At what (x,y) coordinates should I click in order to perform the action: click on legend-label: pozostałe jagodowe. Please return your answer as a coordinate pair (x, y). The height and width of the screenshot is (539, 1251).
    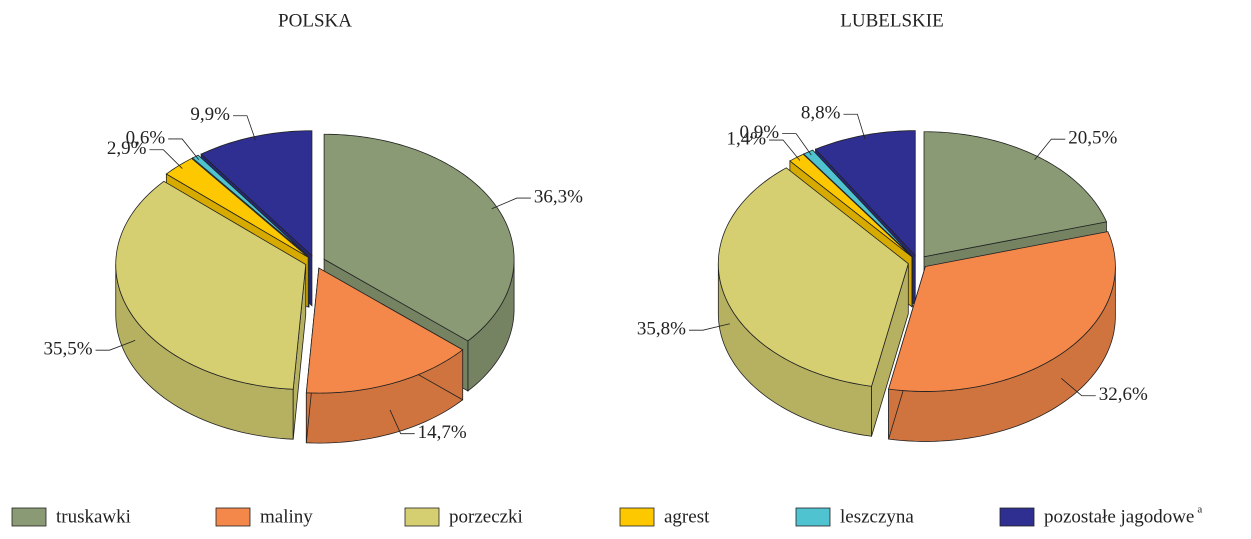
    Looking at the image, I should click on (1119, 516).